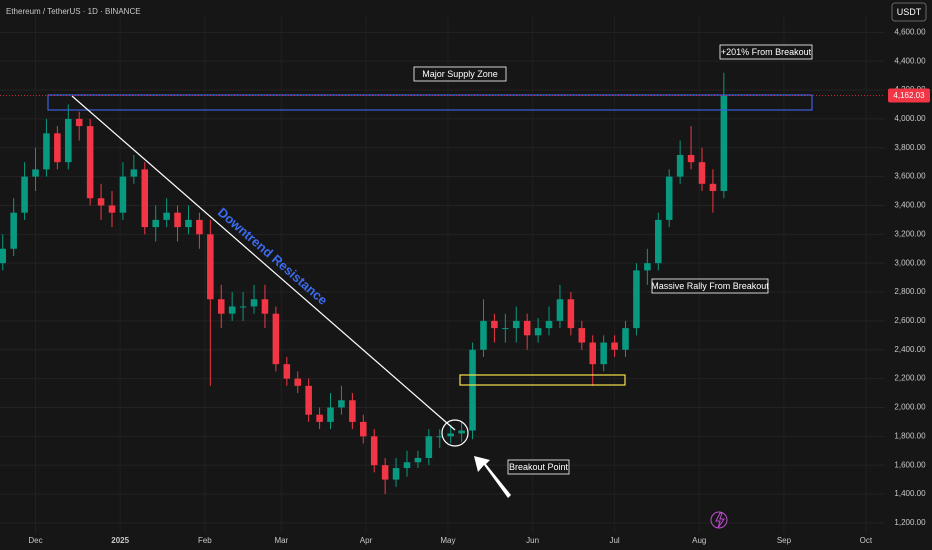 The image size is (932, 550). I want to click on last-price-label: 4,162.03, so click(909, 95).